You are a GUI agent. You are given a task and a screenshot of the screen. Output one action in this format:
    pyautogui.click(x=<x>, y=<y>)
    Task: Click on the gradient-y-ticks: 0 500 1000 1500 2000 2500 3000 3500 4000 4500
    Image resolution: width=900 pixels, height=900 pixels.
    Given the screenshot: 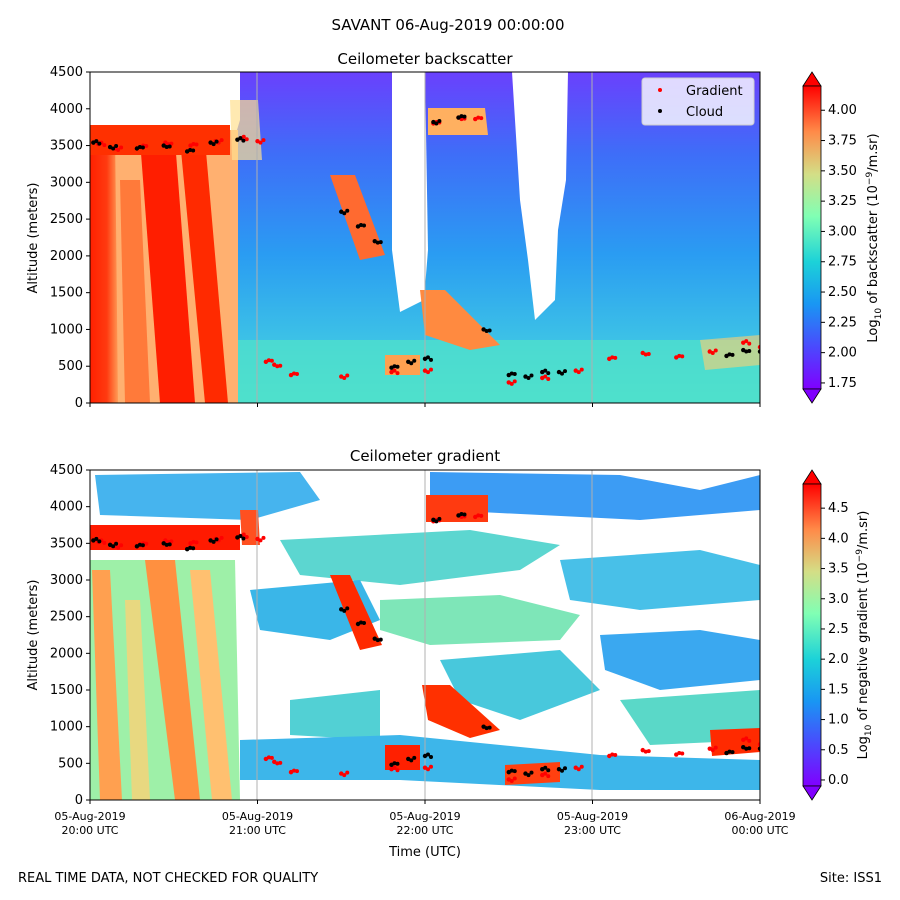 What is the action you would take?
    pyautogui.click(x=70, y=635)
    